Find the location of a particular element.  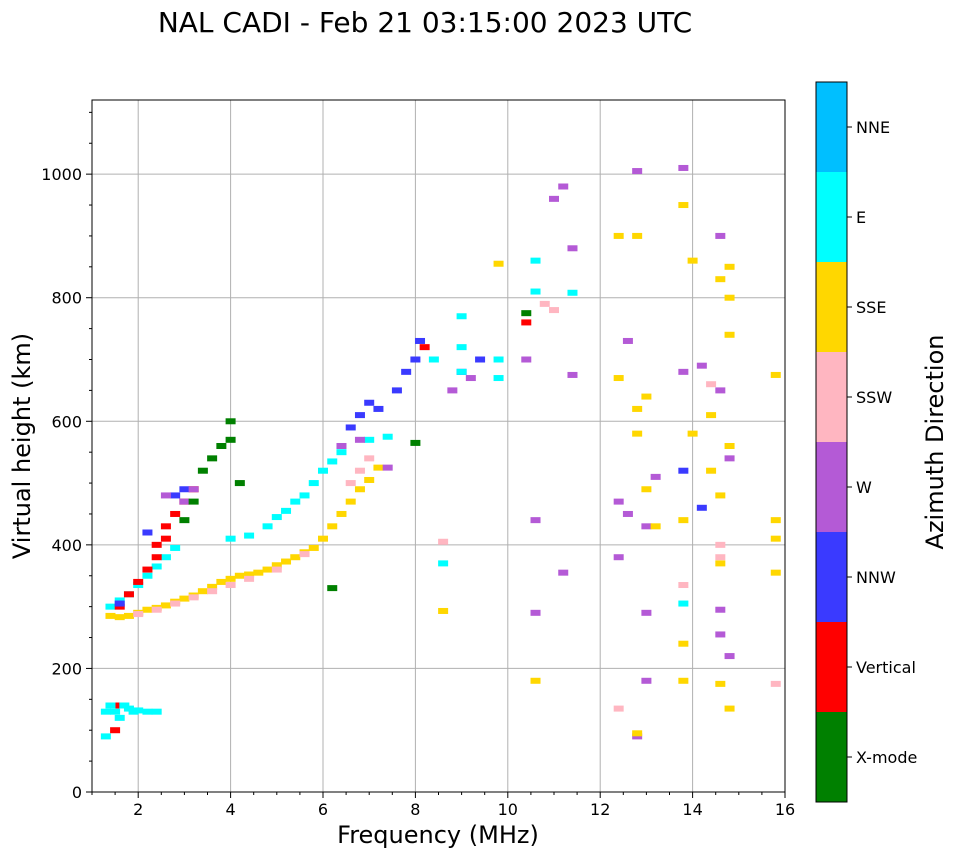

y-tick-label: 600 is located at coordinates (66, 421).